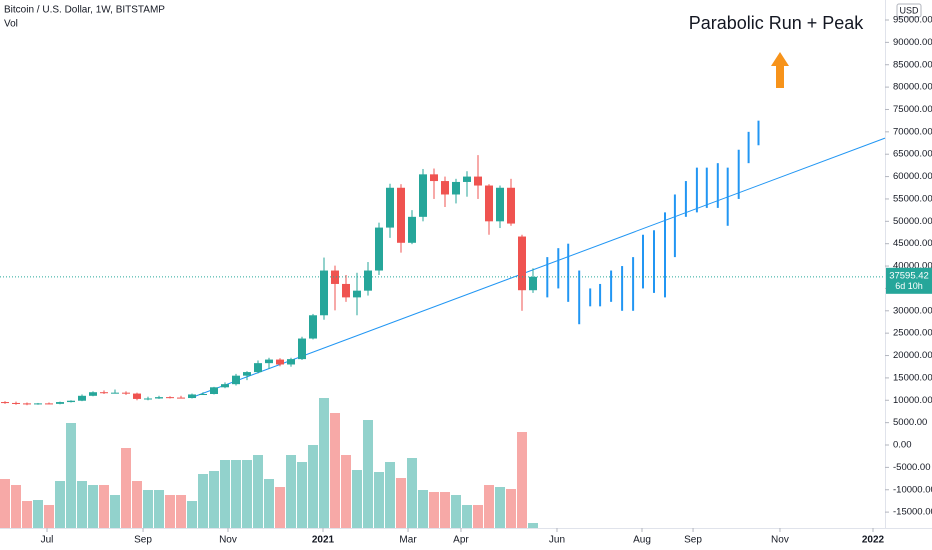  I want to click on y-tick-label: 45000.00, so click(912, 243).